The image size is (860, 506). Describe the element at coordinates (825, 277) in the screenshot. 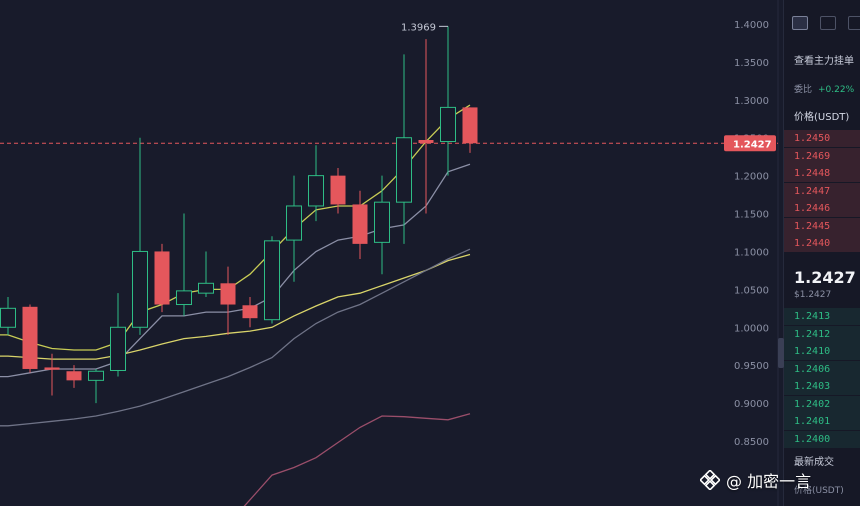

I see `last-price: 1.2427` at that location.